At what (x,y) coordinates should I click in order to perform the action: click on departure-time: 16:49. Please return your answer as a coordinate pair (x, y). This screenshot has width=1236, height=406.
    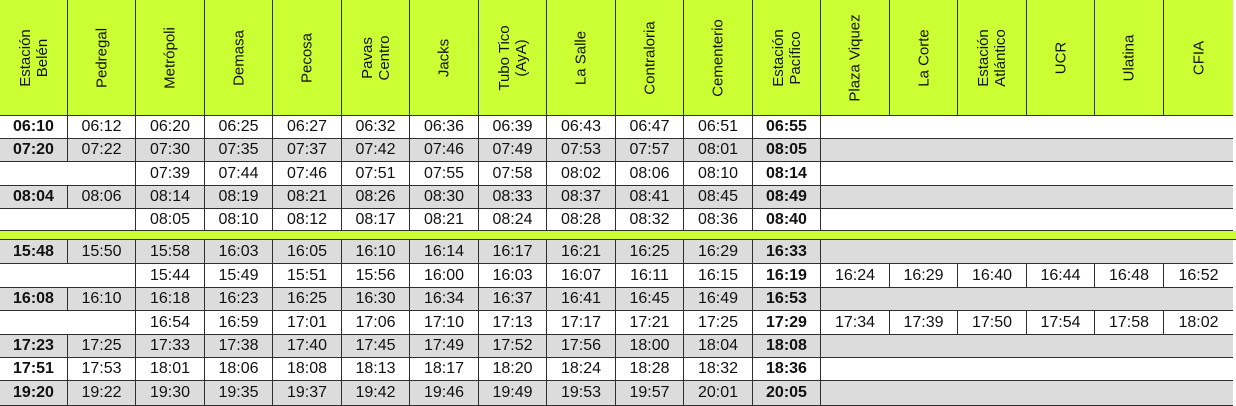
    Looking at the image, I should click on (718, 299).